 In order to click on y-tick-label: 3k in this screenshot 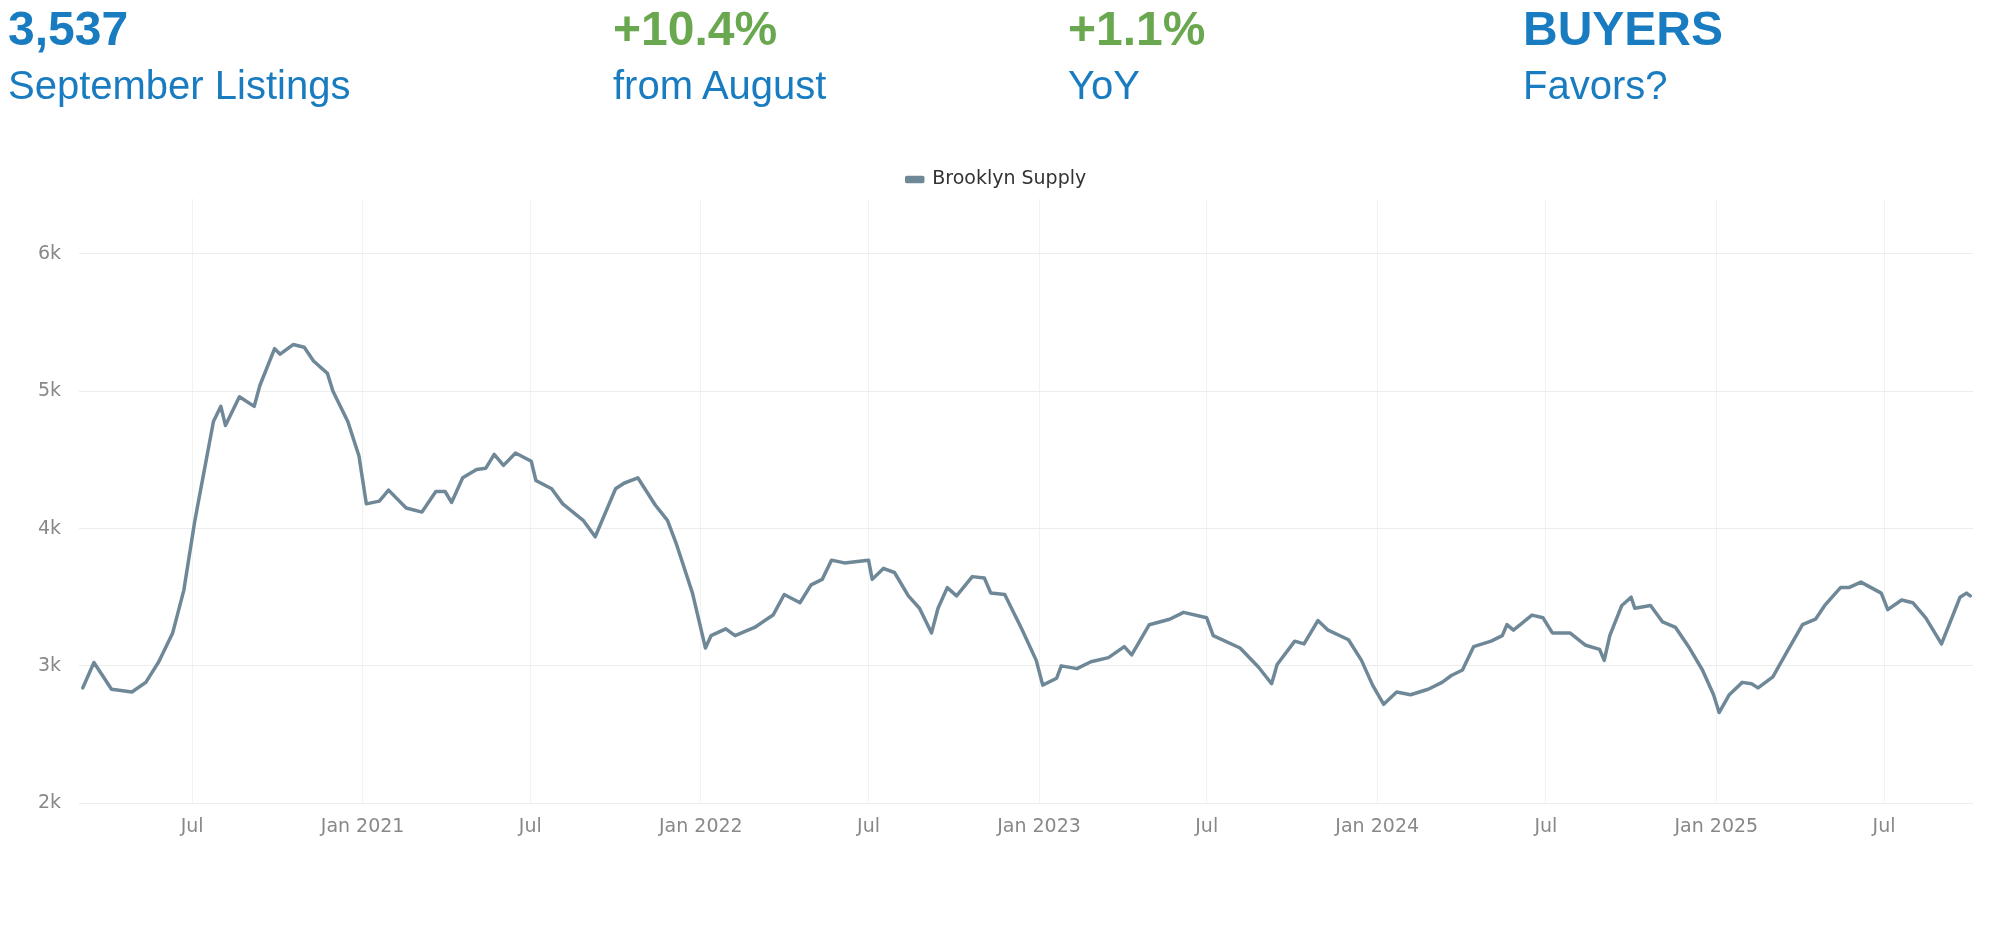, I will do `click(50, 663)`.